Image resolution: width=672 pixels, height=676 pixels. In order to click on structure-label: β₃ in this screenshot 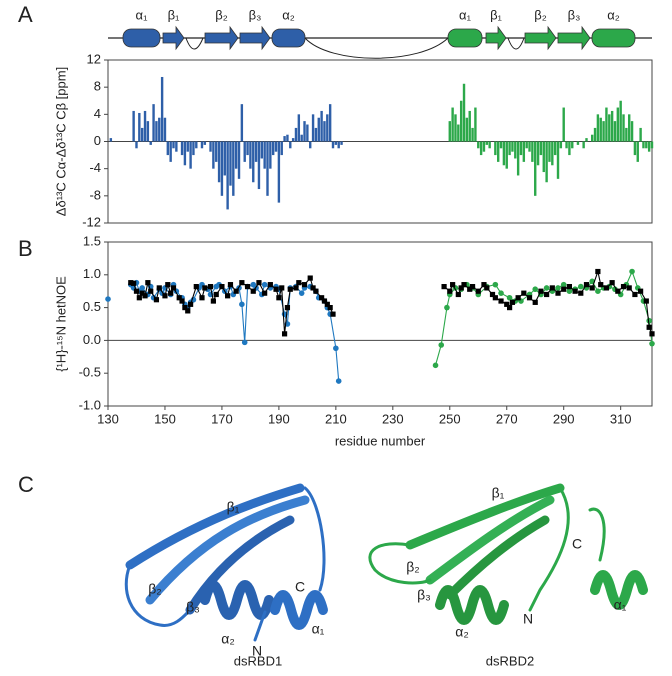, I will do `click(424, 595)`.